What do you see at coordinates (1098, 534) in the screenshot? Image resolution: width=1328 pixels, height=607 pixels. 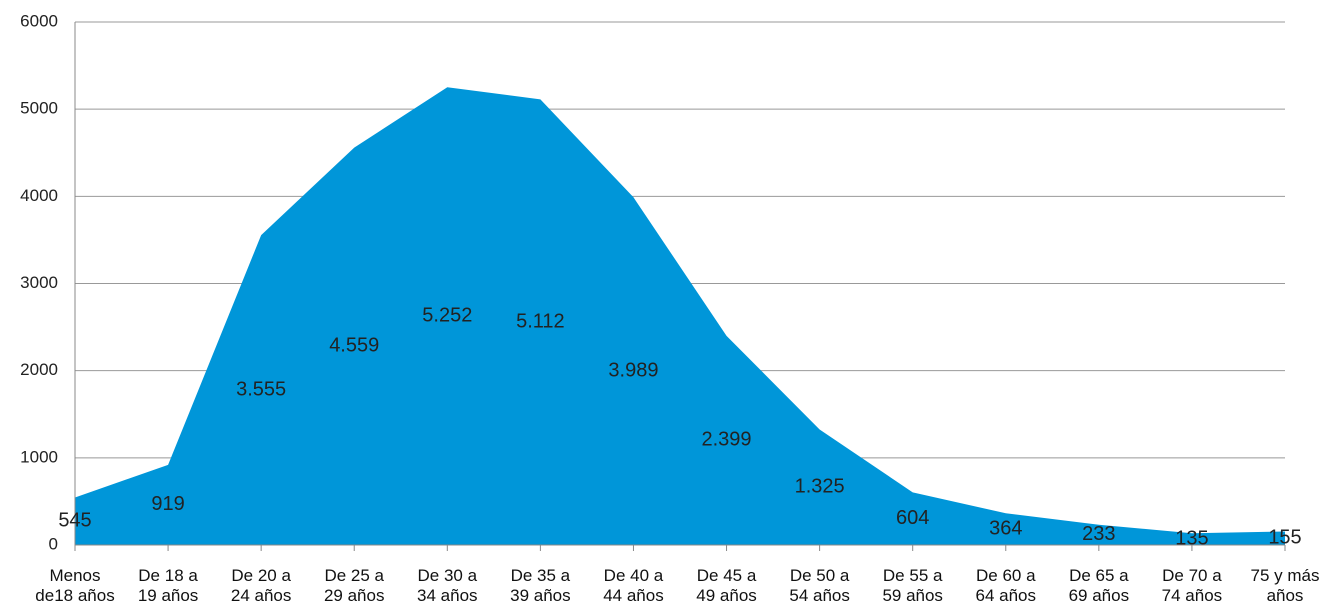 I see `value-label: 233` at bounding box center [1098, 534].